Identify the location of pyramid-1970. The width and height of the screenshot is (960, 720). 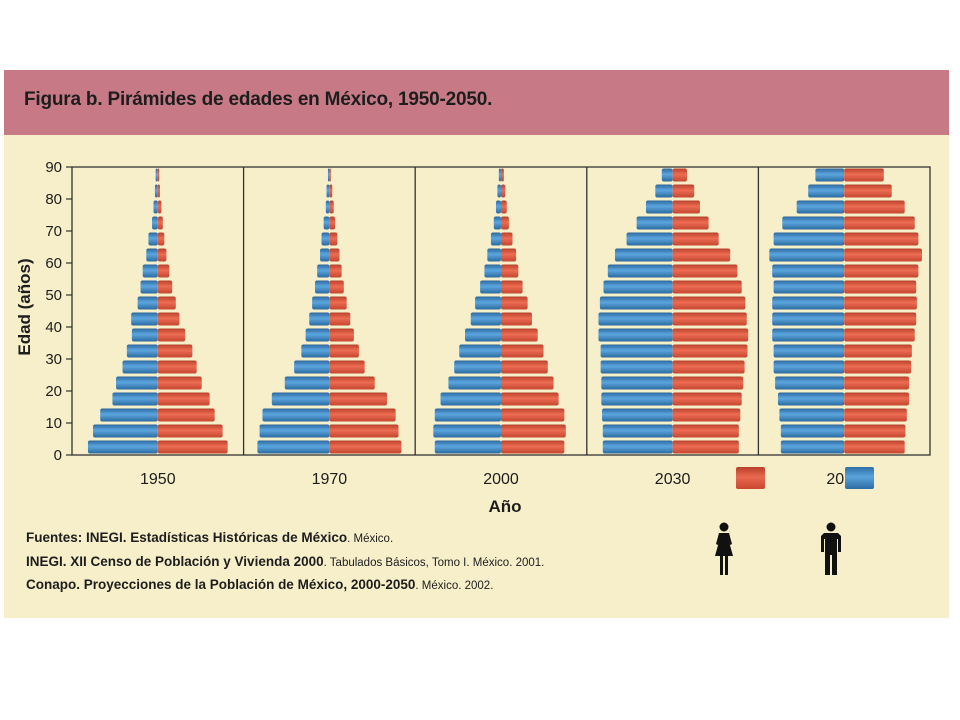
(329, 311).